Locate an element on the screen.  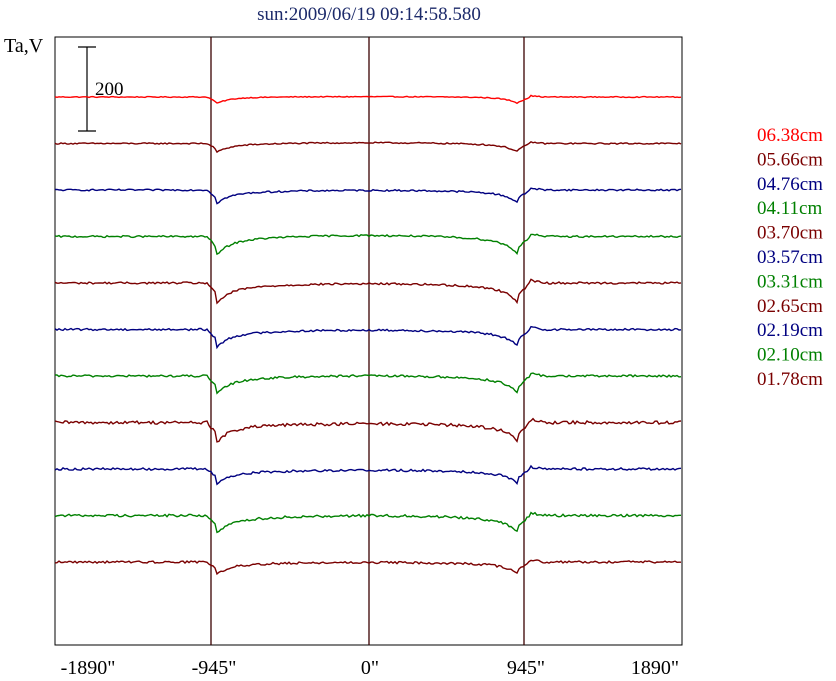
chart-title: sun:2009/06/19 09:14:58.580 is located at coordinates (369, 14).